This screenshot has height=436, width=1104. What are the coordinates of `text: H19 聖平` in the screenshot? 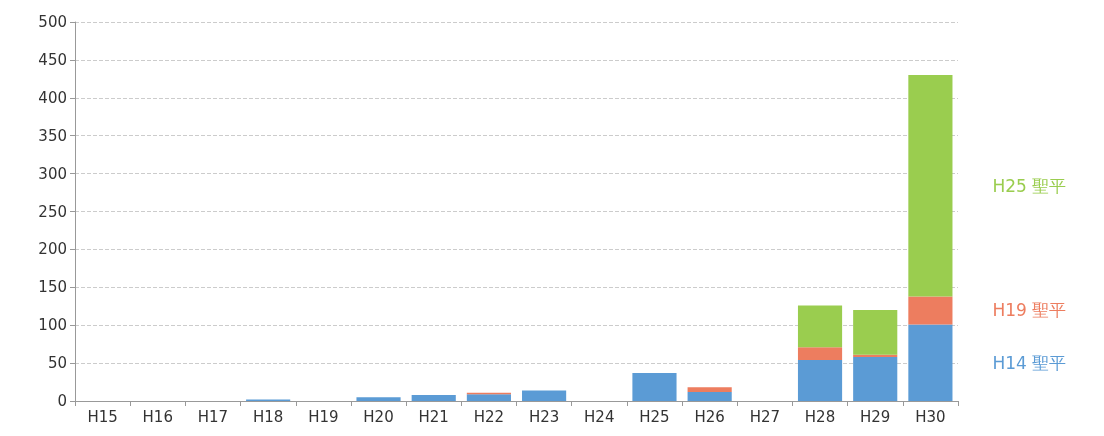 It's located at (1029, 310).